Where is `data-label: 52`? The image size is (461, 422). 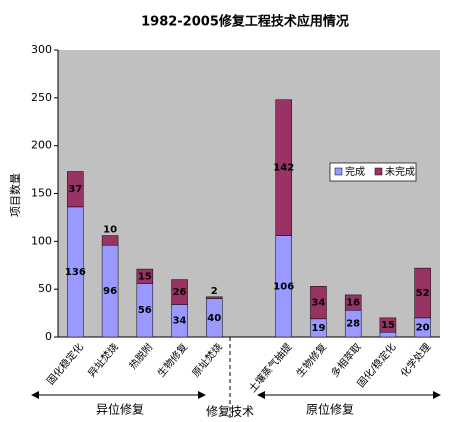 data-label: 52 is located at coordinates (423, 293).